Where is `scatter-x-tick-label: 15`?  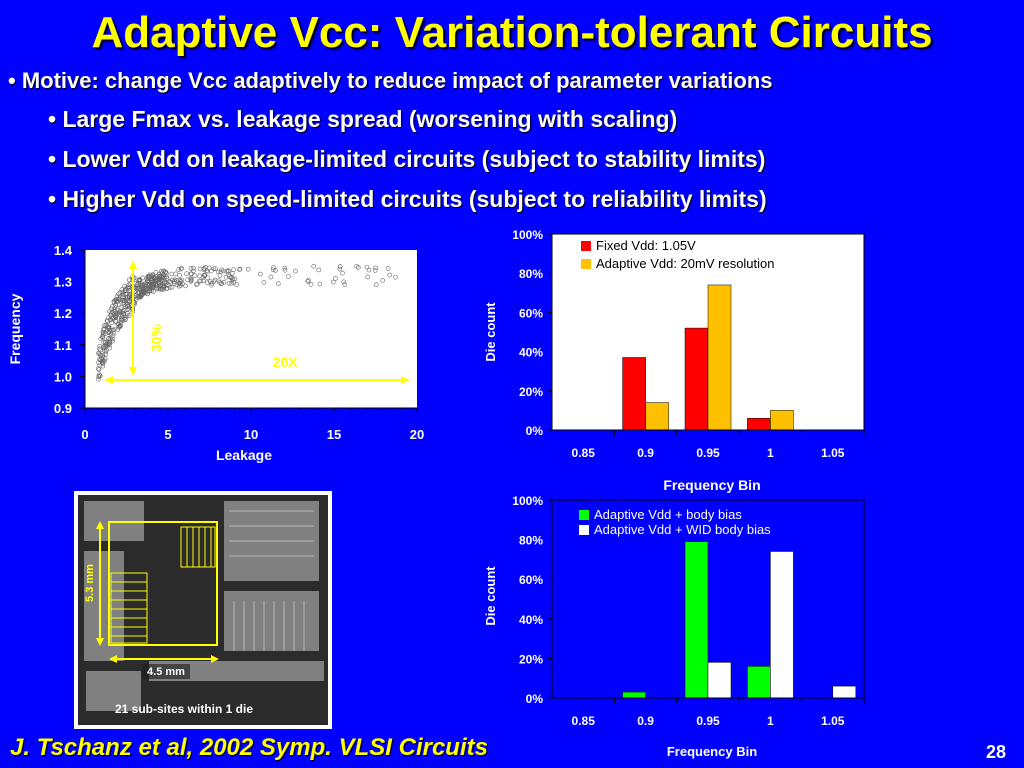 scatter-x-tick-label: 15 is located at coordinates (334, 434).